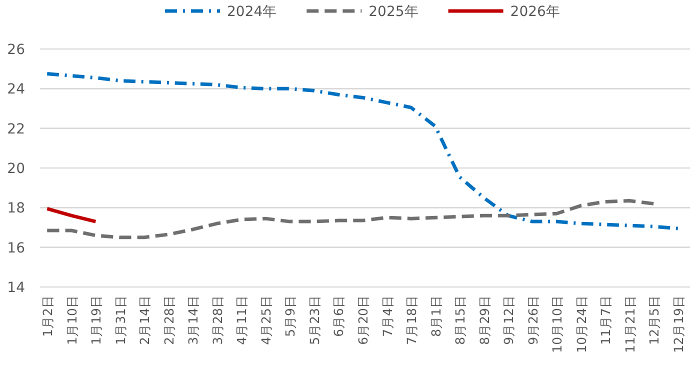 This screenshot has height=378, width=699. I want to click on x-tick-label: 6月20日, so click(363, 320).